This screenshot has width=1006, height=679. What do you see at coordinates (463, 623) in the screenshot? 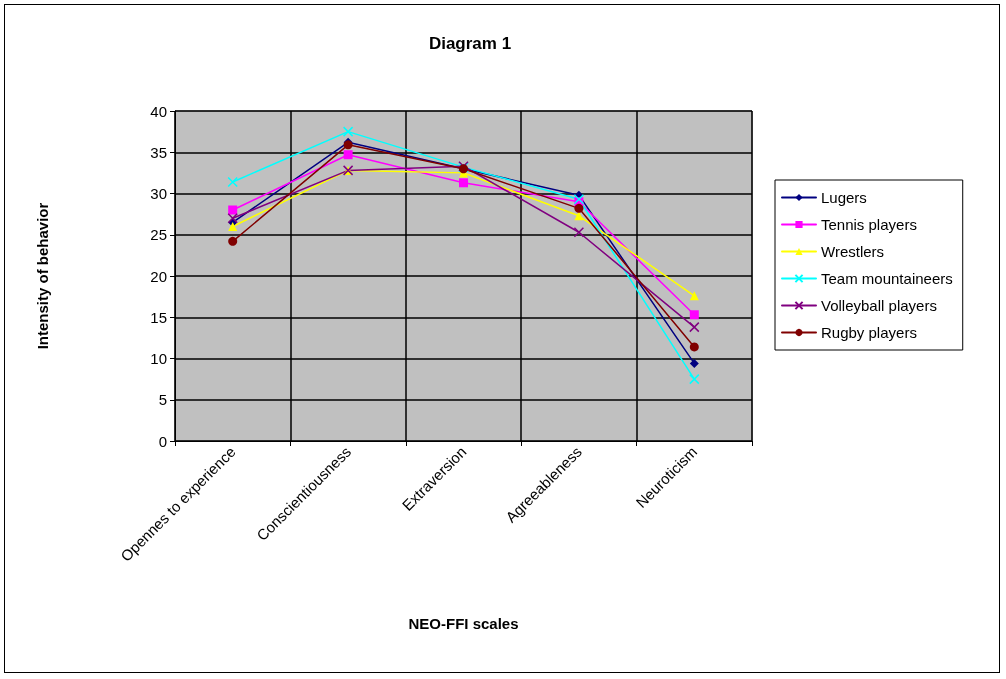
I see `x-axis-title: NEO-FFI scales` at bounding box center [463, 623].